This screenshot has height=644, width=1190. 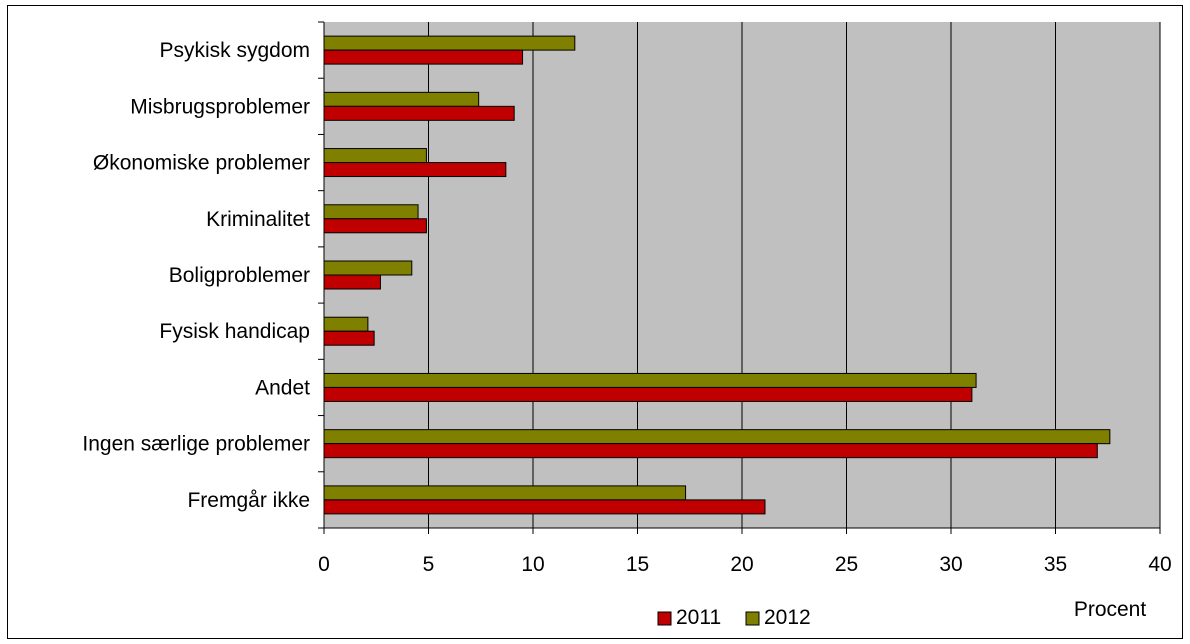 What do you see at coordinates (846, 564) in the screenshot?
I see `x-tick-label-5: 25` at bounding box center [846, 564].